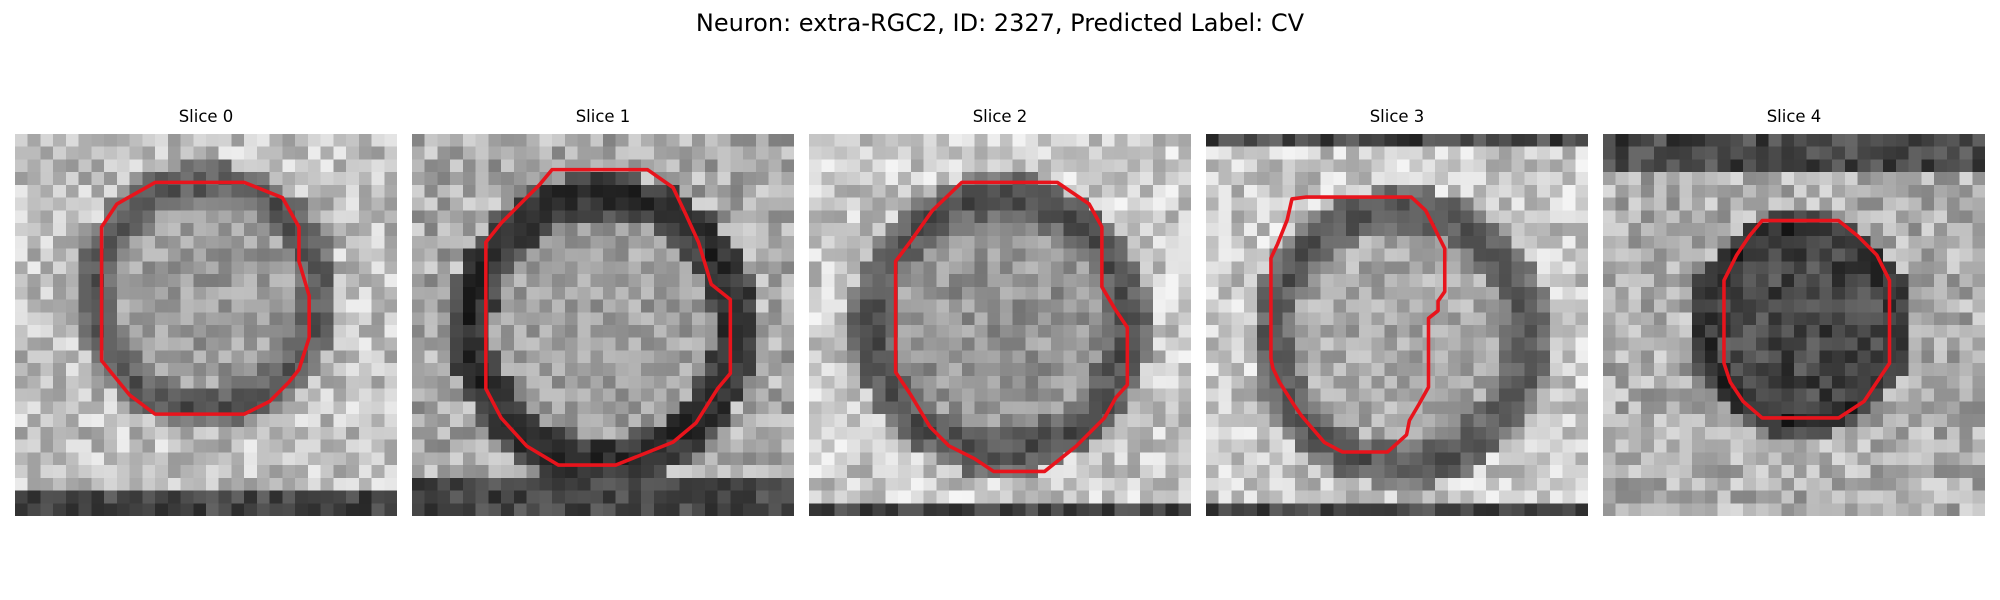  I want to click on slice-title: Slice 4, so click(1794, 117).